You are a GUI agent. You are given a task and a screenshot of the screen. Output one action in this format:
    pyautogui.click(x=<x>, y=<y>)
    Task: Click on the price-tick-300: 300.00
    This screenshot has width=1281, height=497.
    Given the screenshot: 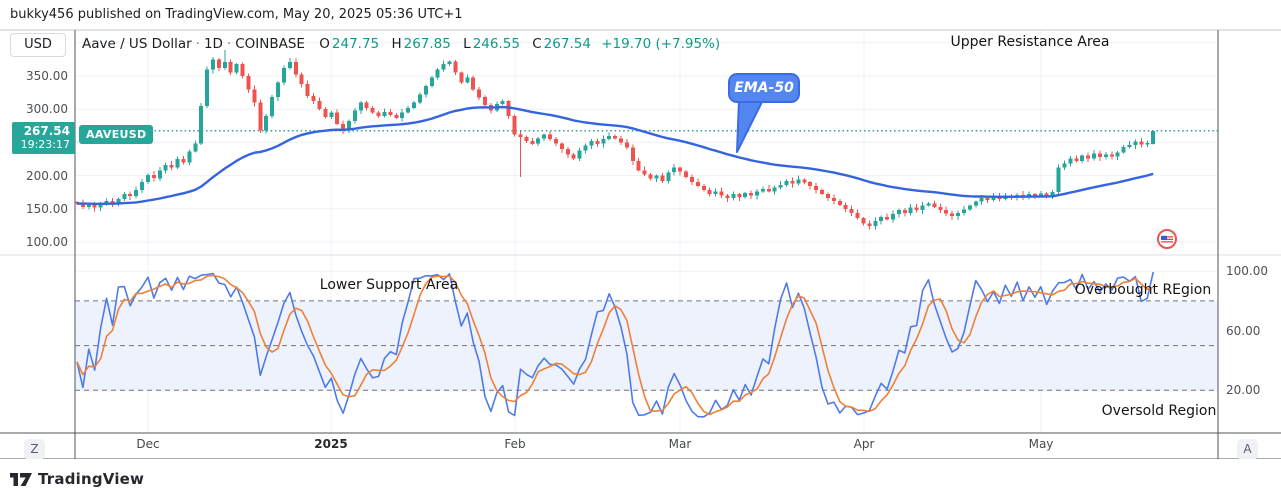 What is the action you would take?
    pyautogui.click(x=47, y=109)
    